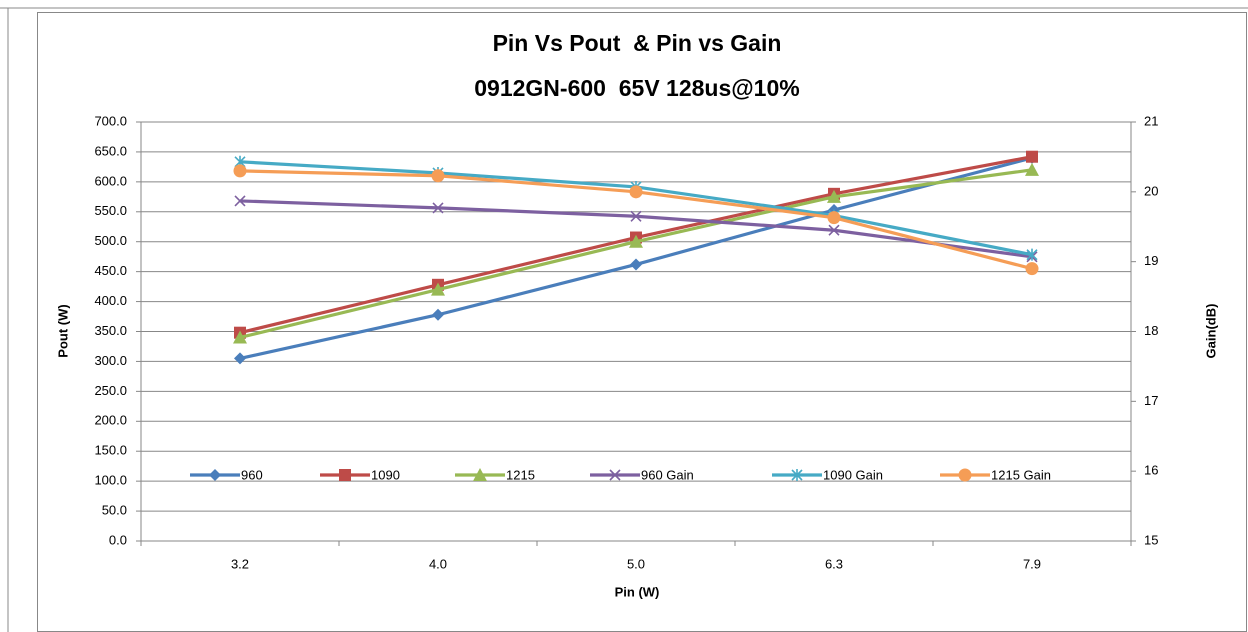  Describe the element at coordinates (110, 300) in the screenshot. I see `y-tick-label: 400.0` at that location.